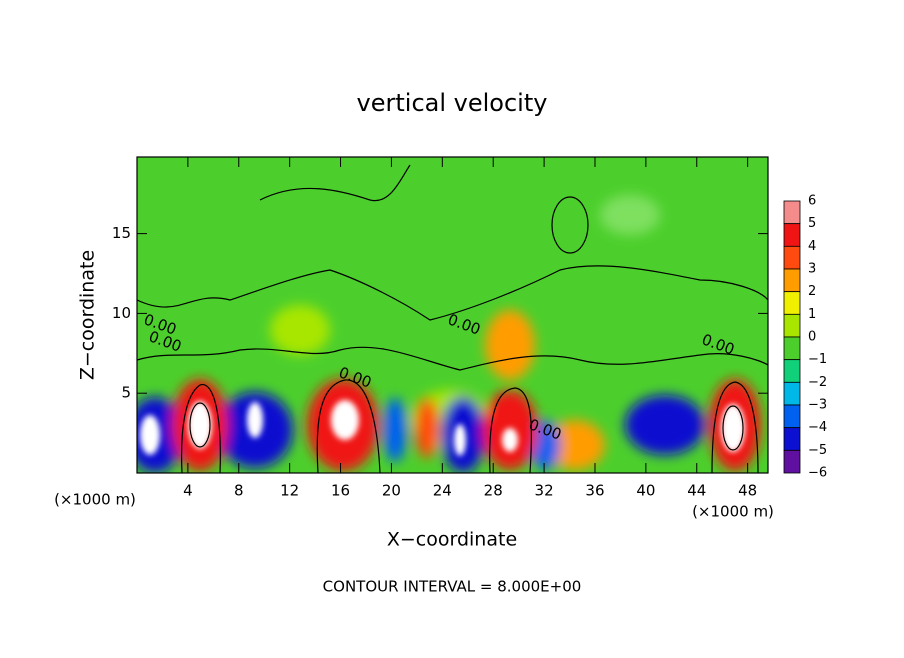 This screenshot has width=904, height=658. Describe the element at coordinates (452, 587) in the screenshot. I see `footer-note: CONTOUR INTERVAL = 8.000E+00` at that location.